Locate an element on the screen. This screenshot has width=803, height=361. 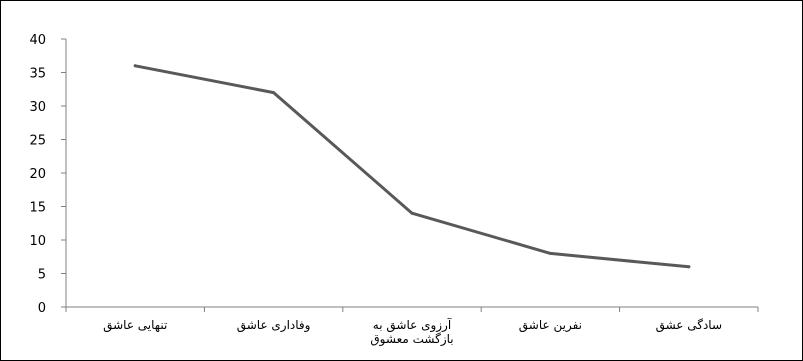
y-tick-label: 40 is located at coordinates (37, 40).